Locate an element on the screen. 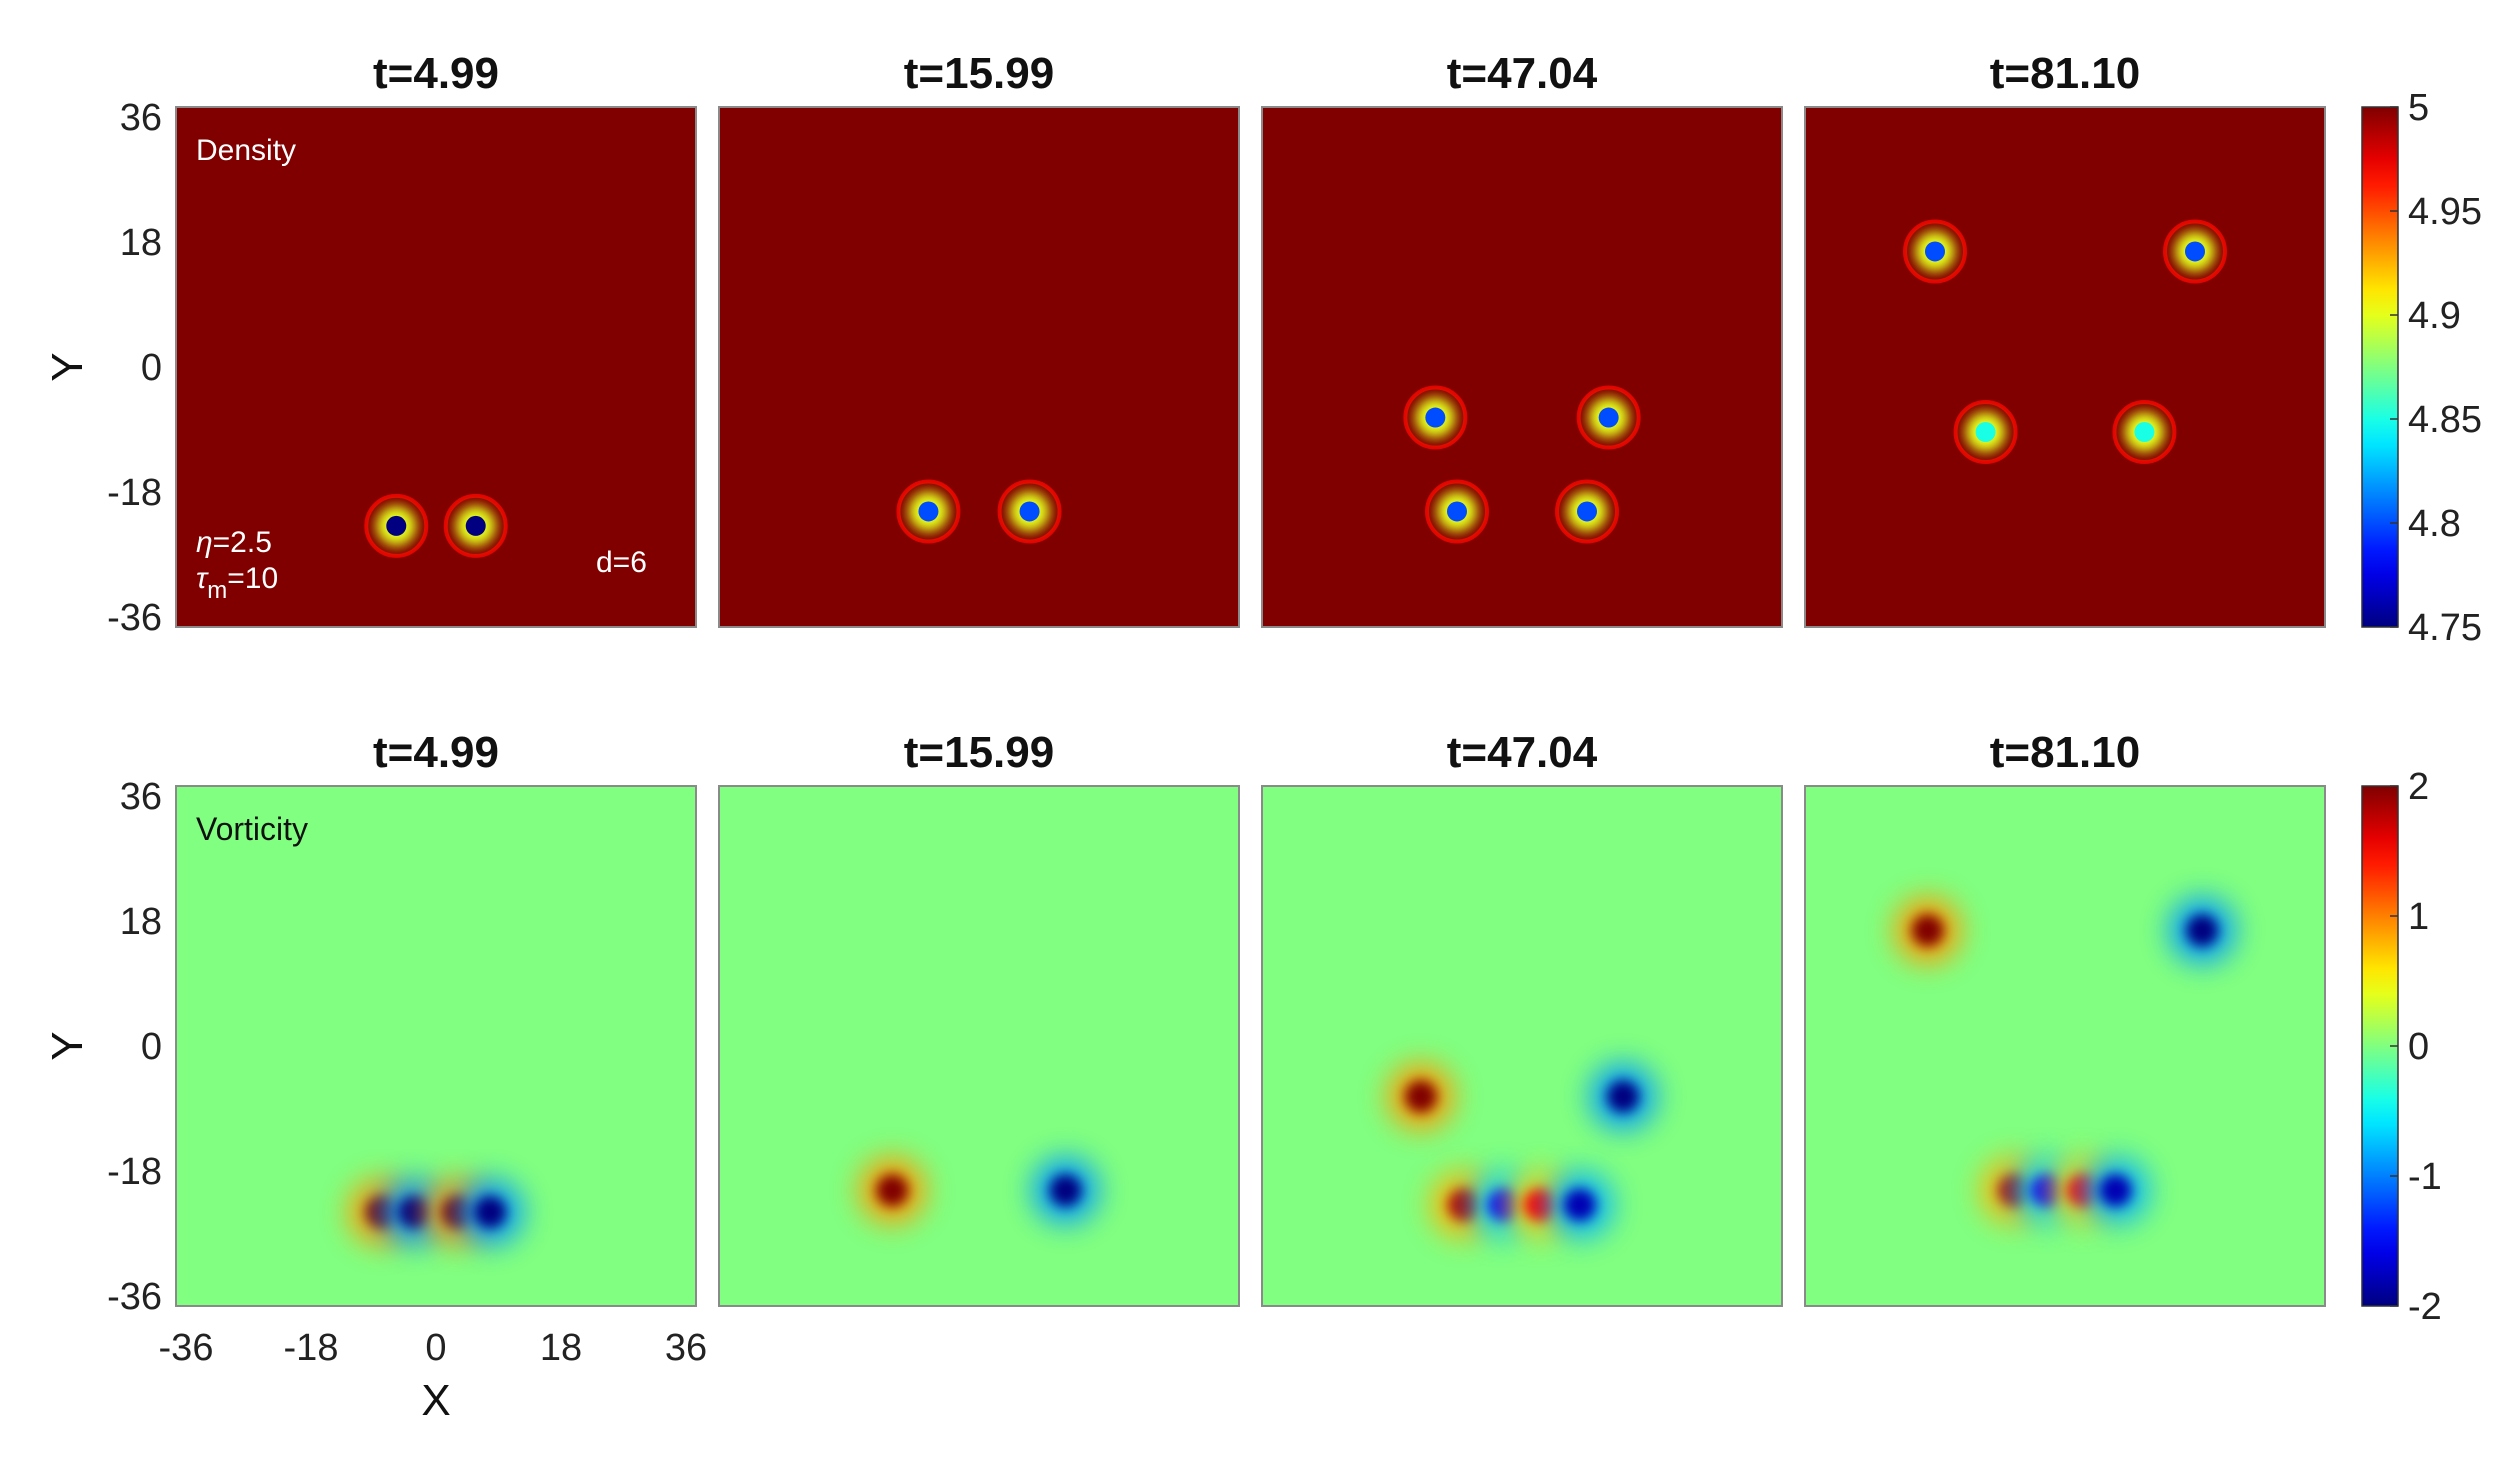  density-ylabel: Y is located at coordinates (67, 366).